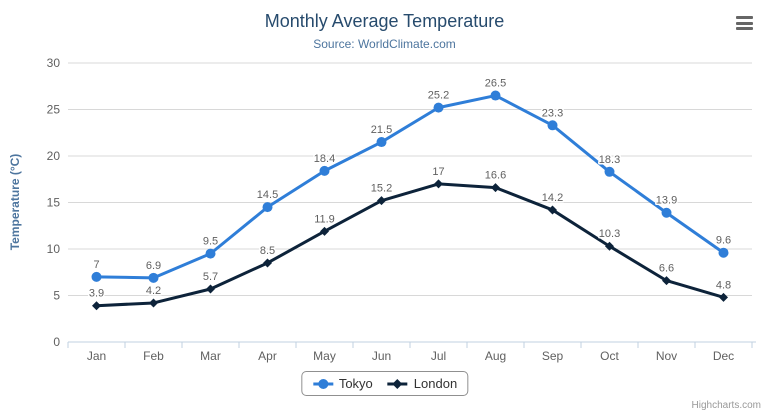 The image size is (769, 416). What do you see at coordinates (552, 210) in the screenshot?
I see `london-point-sep` at bounding box center [552, 210].